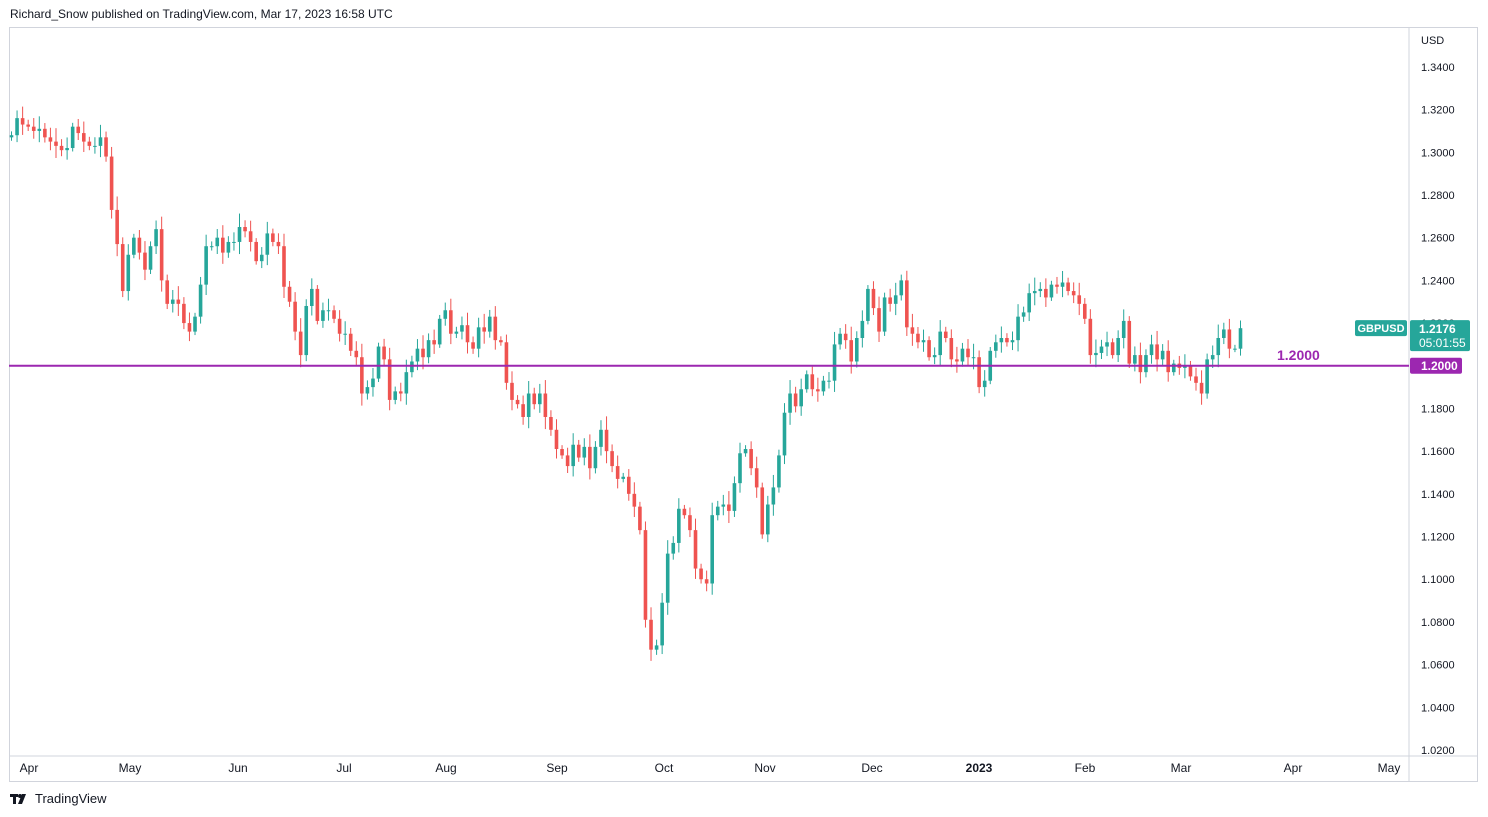 The width and height of the screenshot is (1488, 817). I want to click on x-tick-label: Jul, so click(343, 768).